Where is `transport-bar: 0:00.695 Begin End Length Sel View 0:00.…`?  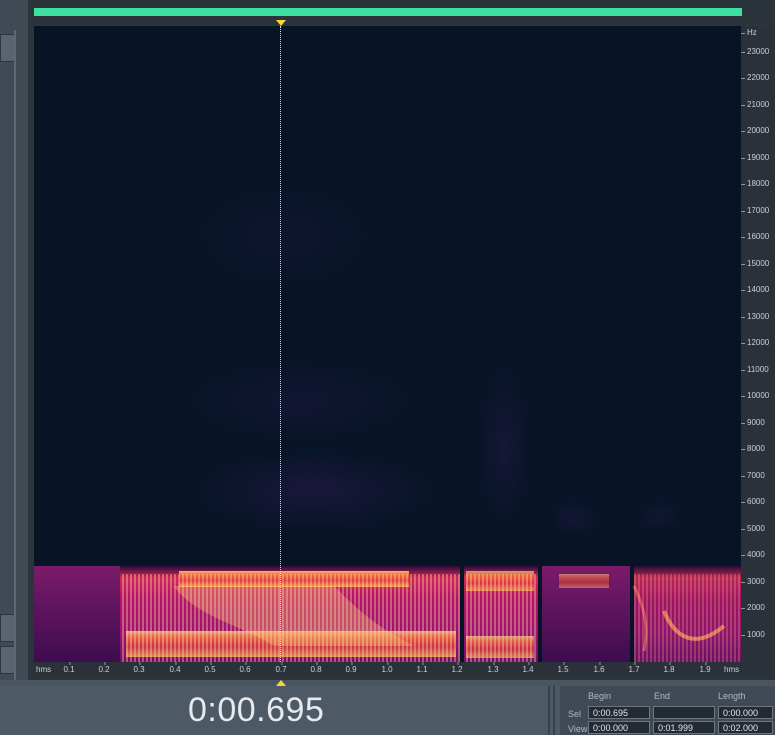 transport-bar: 0:00.695 Begin End Length Sel View 0:00.… is located at coordinates (387, 710).